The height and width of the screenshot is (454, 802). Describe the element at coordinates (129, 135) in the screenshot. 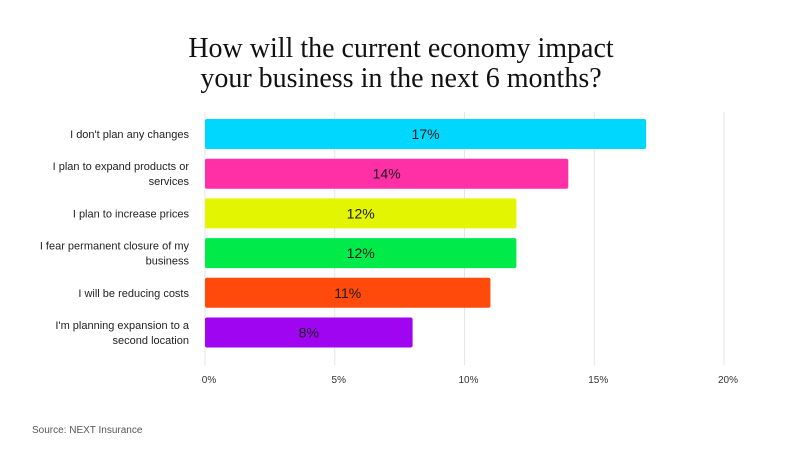

I see `category-label: I don't plan any changes` at that location.